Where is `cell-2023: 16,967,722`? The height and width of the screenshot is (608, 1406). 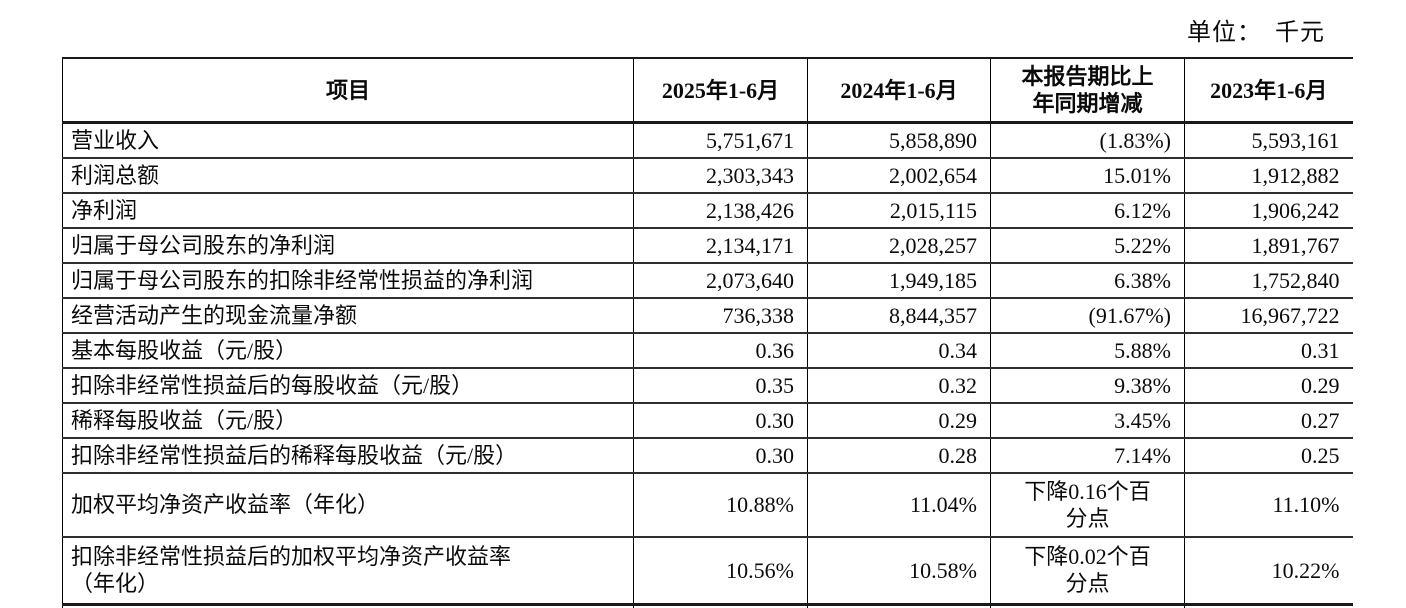 cell-2023: 16,967,722 is located at coordinates (1268, 315).